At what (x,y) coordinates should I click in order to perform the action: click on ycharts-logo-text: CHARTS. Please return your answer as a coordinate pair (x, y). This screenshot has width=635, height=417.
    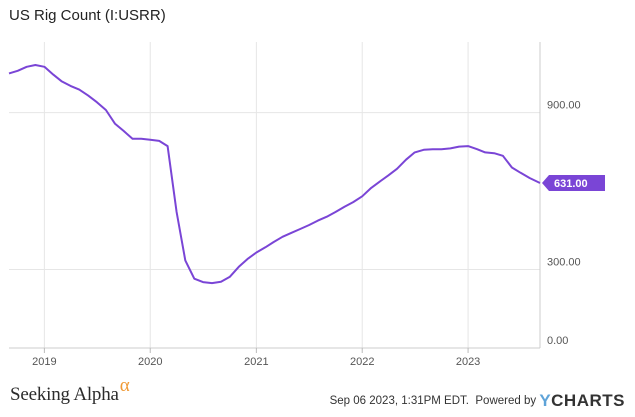
    Looking at the image, I should click on (588, 400).